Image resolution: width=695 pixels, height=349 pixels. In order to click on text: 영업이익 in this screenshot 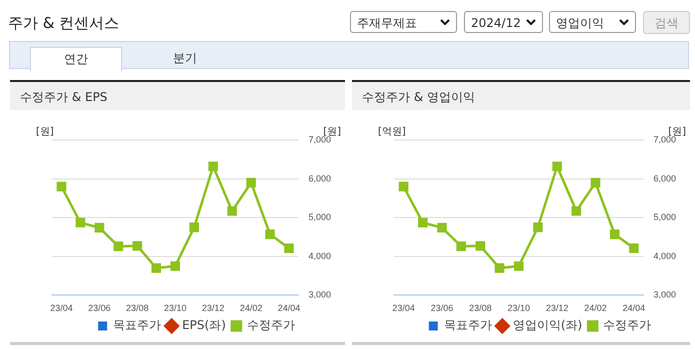, I will do `click(592, 22)`.